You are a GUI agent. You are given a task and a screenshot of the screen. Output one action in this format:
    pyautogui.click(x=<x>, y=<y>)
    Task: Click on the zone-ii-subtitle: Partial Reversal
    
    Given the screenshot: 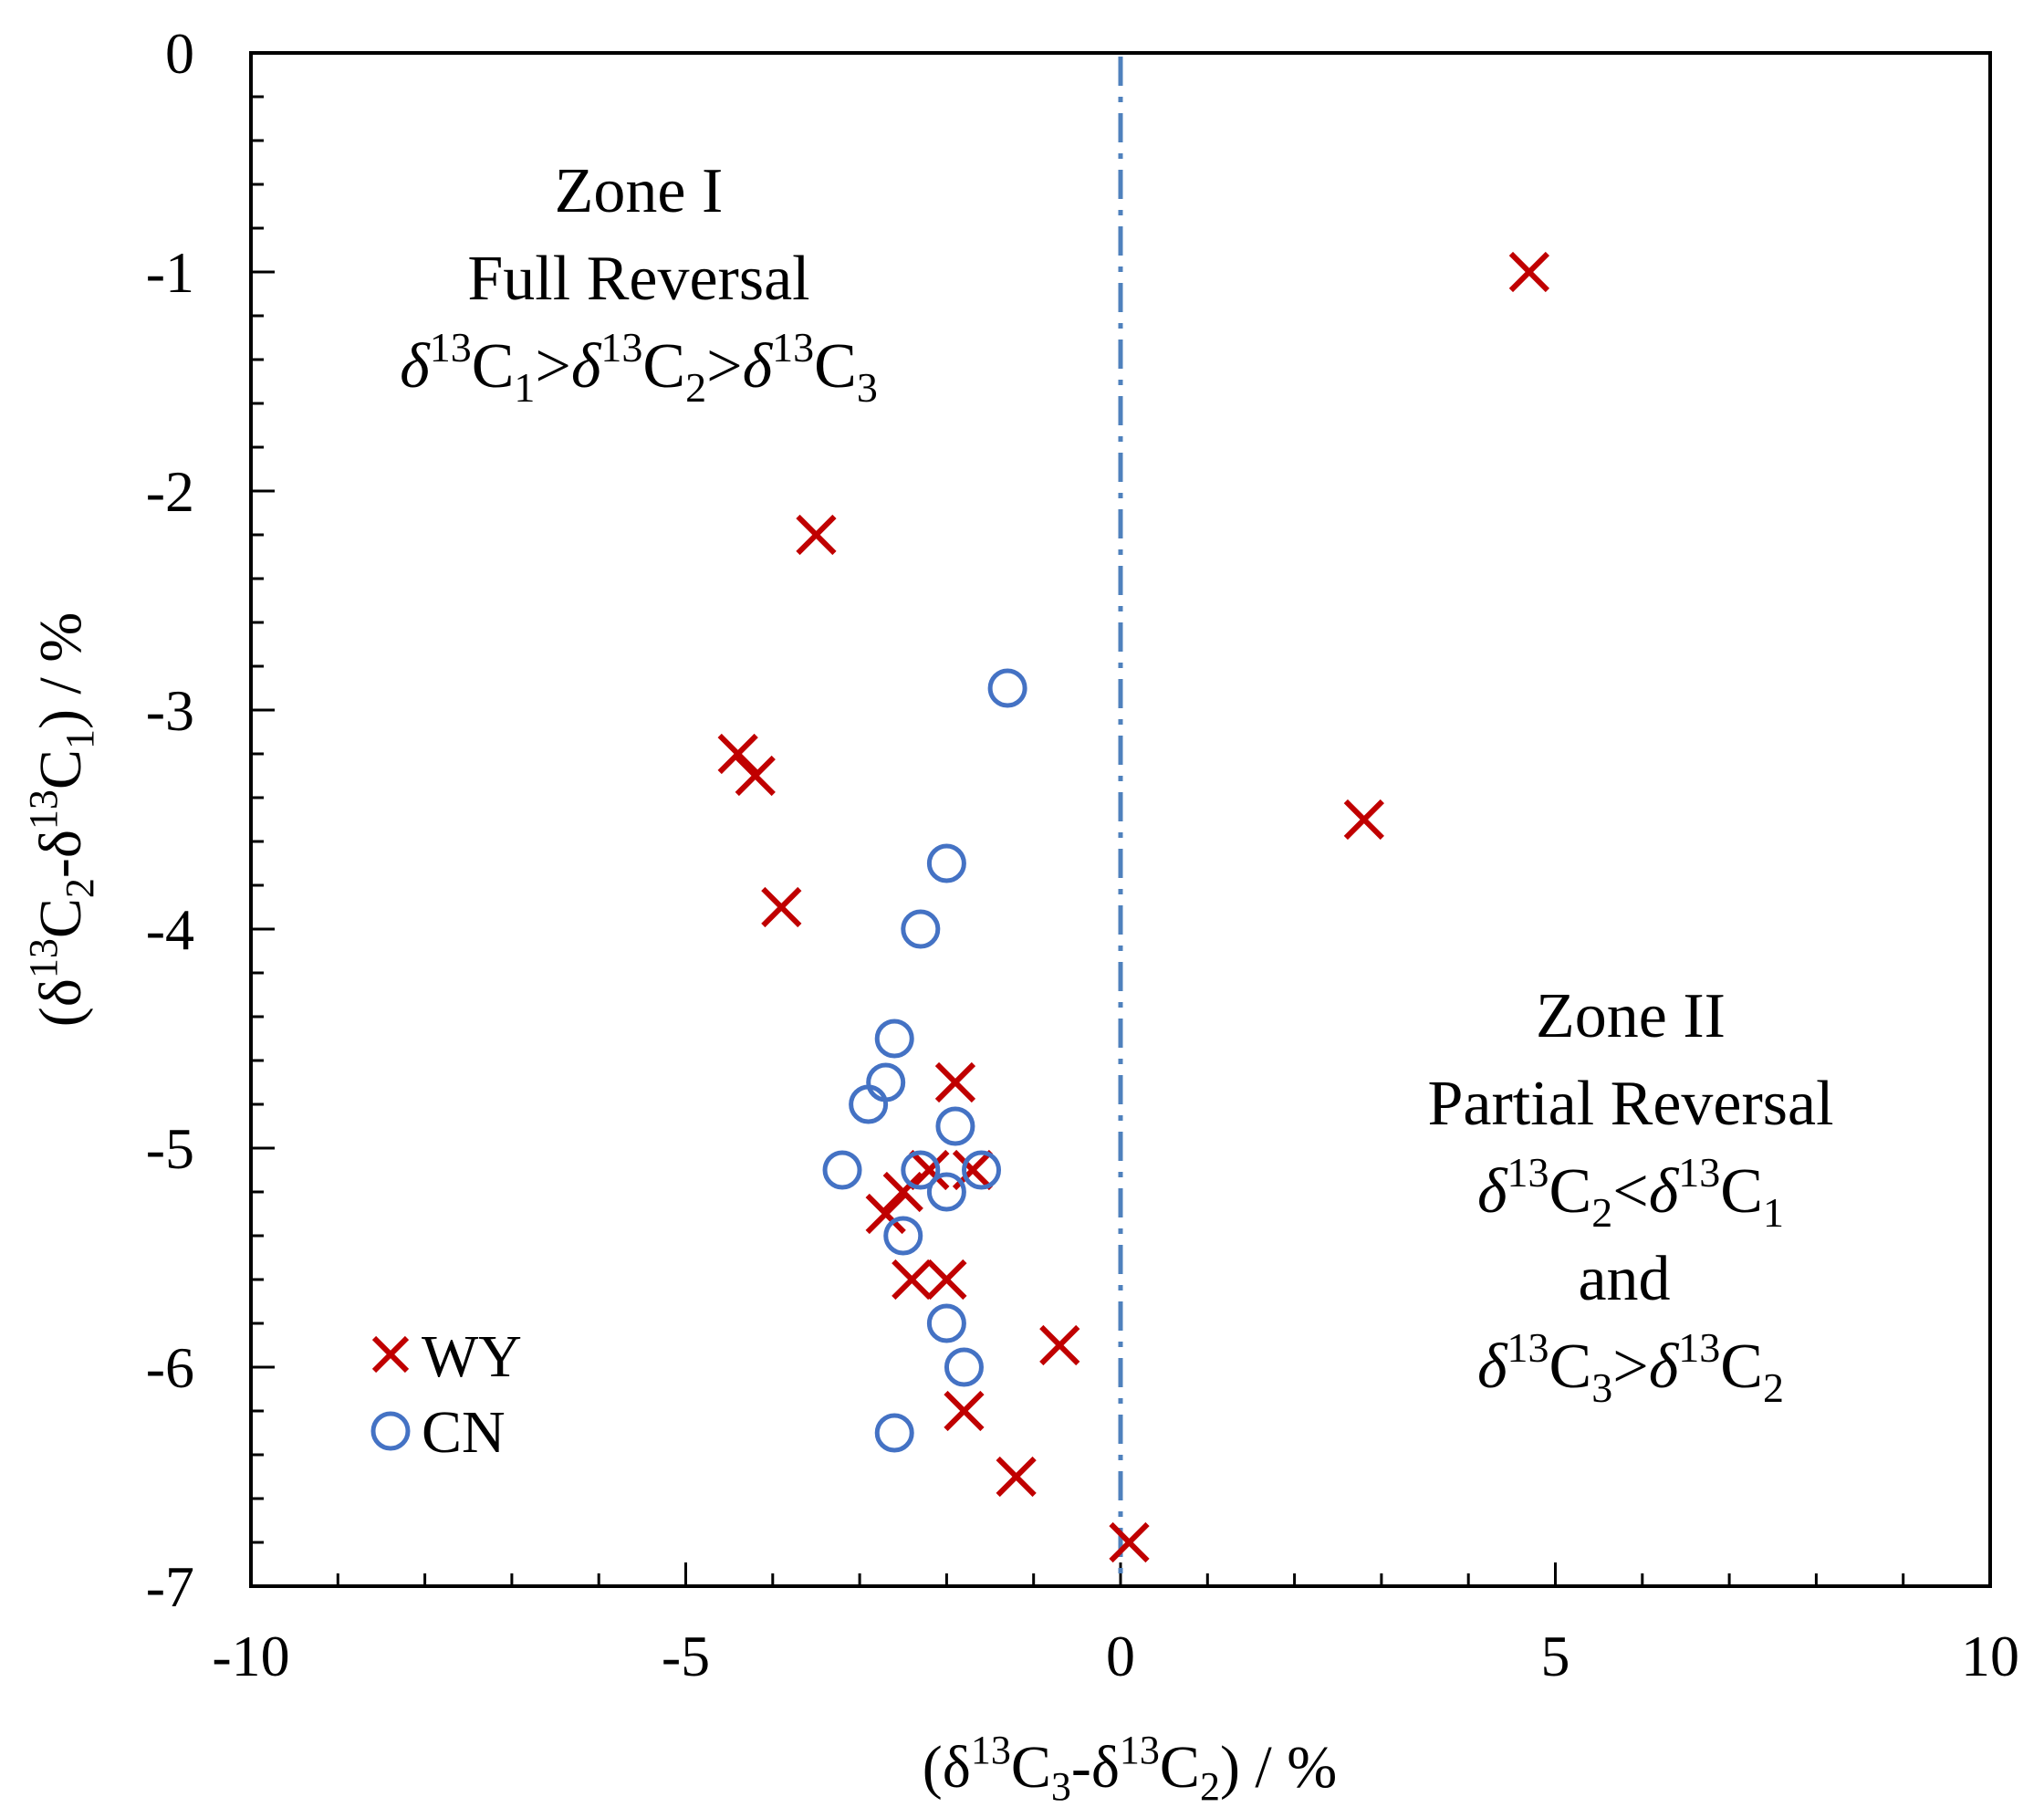 What is the action you would take?
    pyautogui.click(x=1630, y=1104)
    